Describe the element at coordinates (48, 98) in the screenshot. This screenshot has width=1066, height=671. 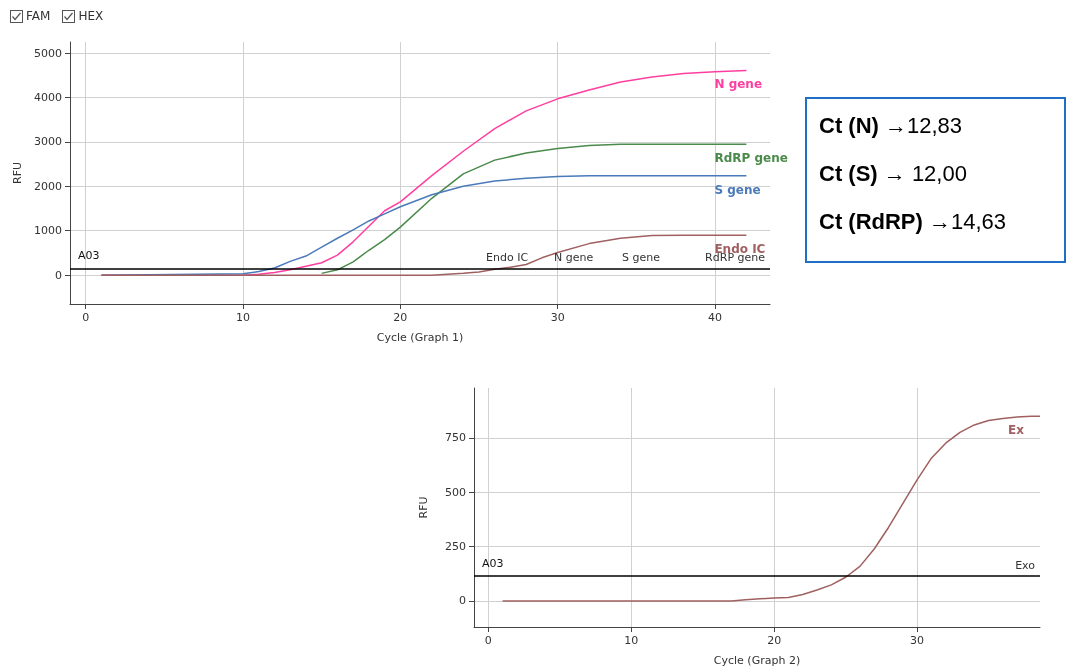
I see `y-tick-label: 4000` at that location.